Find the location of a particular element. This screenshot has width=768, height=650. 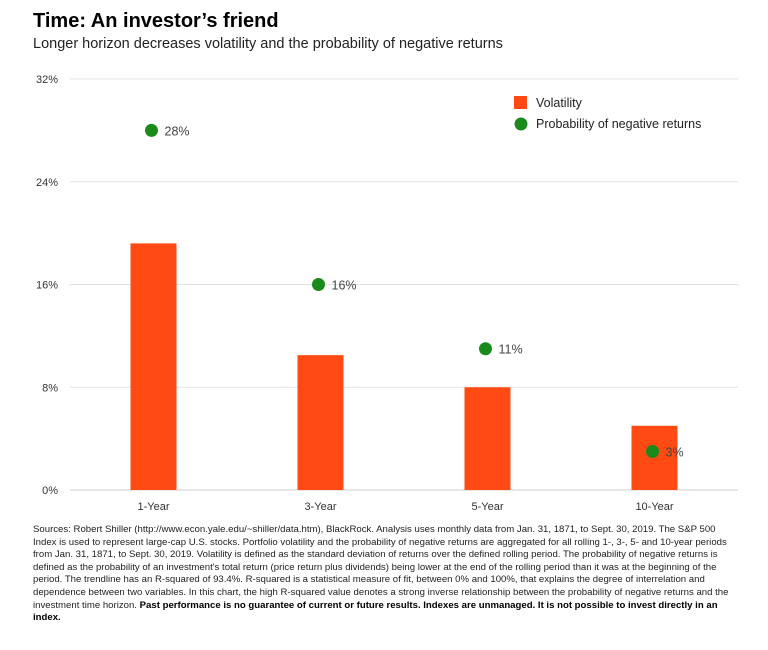

x-category-label: 5-Year is located at coordinates (487, 507).